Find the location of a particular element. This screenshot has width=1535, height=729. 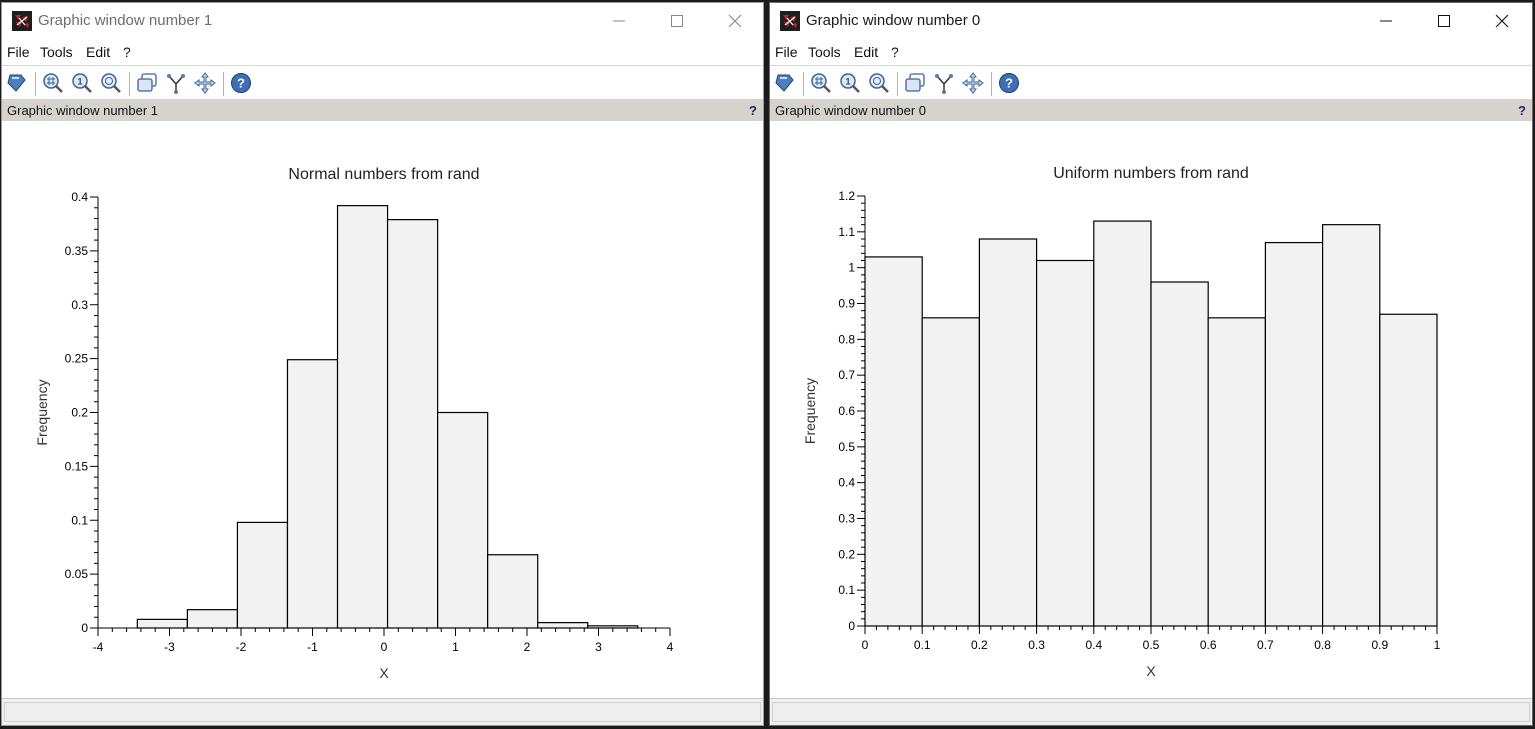

zoom-in-icon is located at coordinates (53, 83).